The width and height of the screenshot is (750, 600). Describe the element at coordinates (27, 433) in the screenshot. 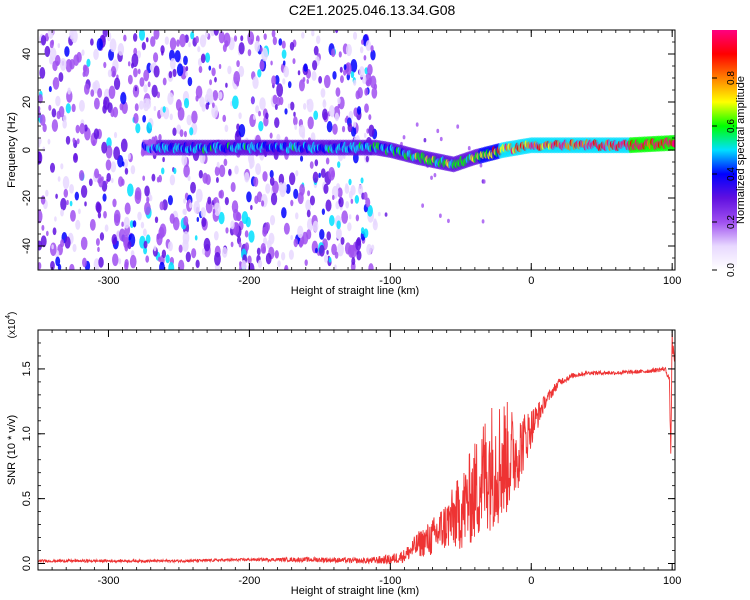

I see `snr-y-tick-label: 1.0` at that location.